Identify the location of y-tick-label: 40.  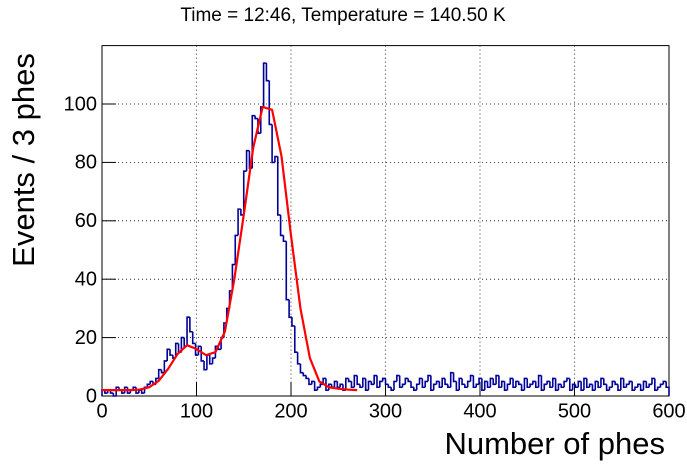
(86, 279).